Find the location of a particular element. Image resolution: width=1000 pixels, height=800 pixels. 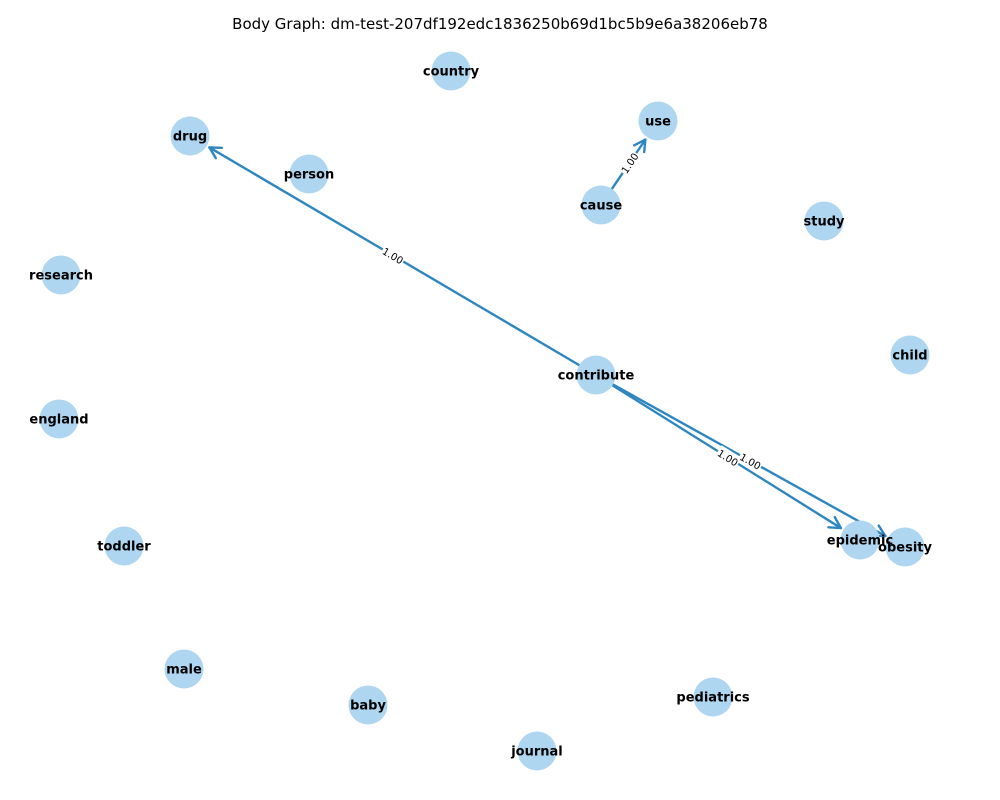

node-label: obesity is located at coordinates (905, 548).